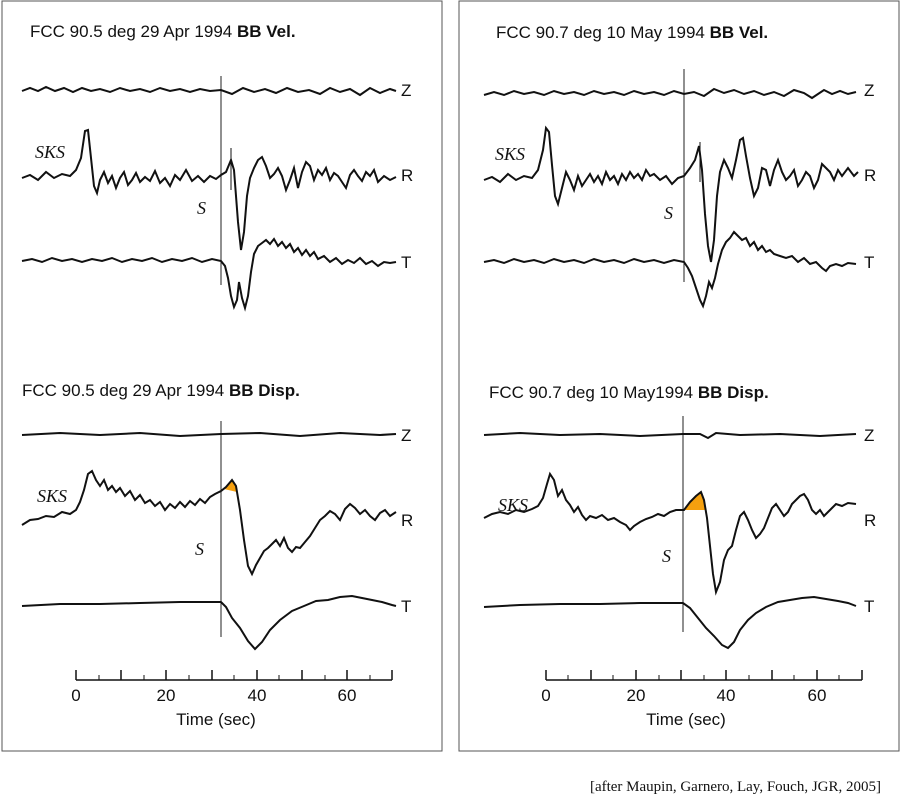  Describe the element at coordinates (257, 695) in the screenshot. I see `left-tick-label-40: 40` at that location.